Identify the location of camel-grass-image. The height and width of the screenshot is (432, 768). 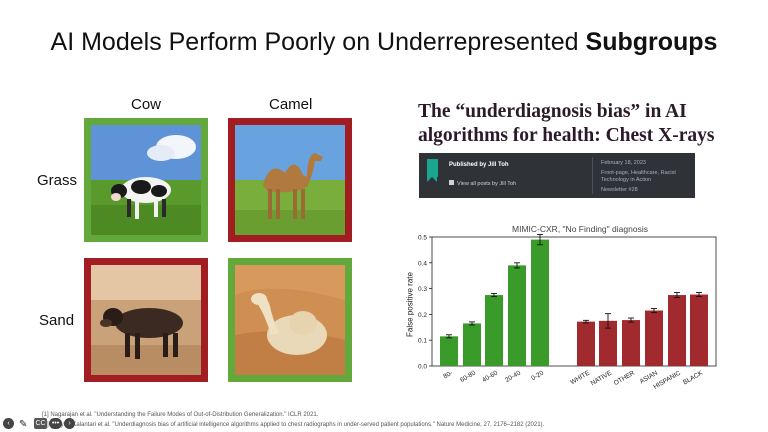
(290, 180).